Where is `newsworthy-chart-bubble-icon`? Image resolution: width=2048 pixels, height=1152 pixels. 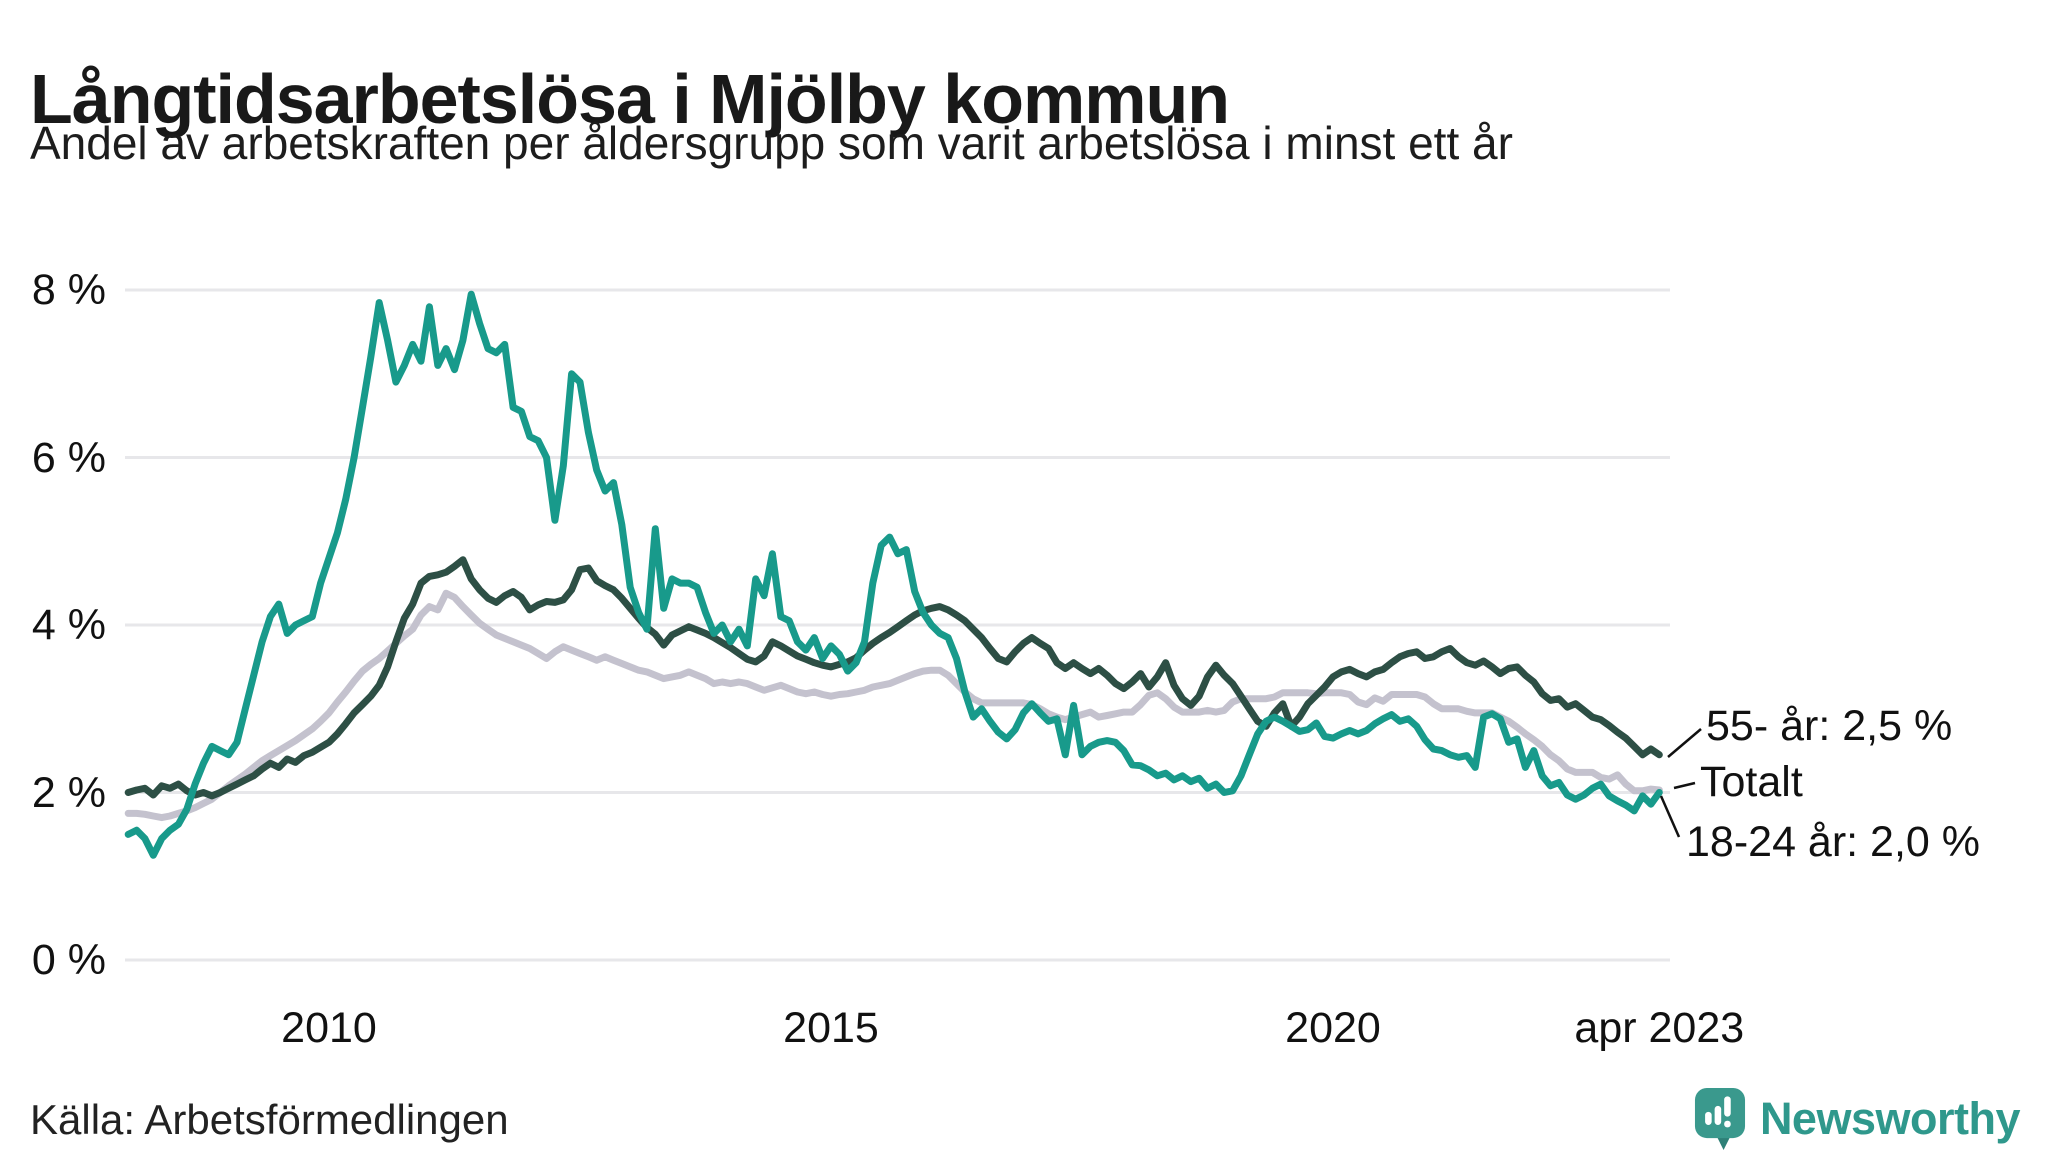 newsworthy-chart-bubble-icon is located at coordinates (1719, 1119).